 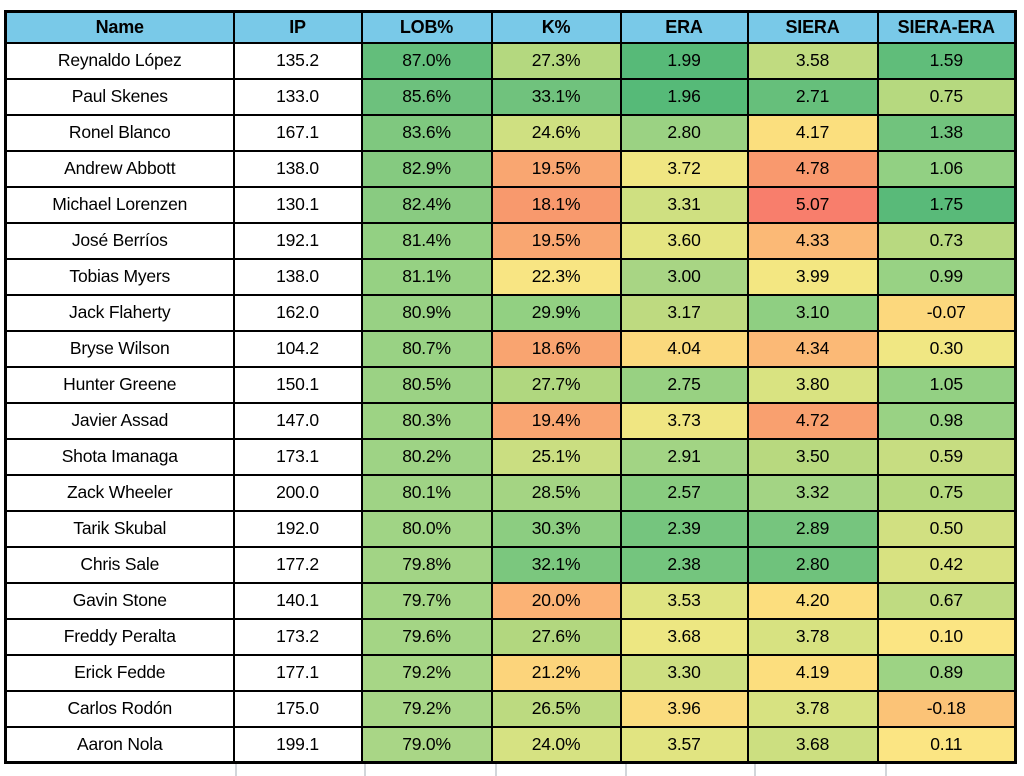 I want to click on cell-player-name: Erick Fedde, so click(x=119, y=672).